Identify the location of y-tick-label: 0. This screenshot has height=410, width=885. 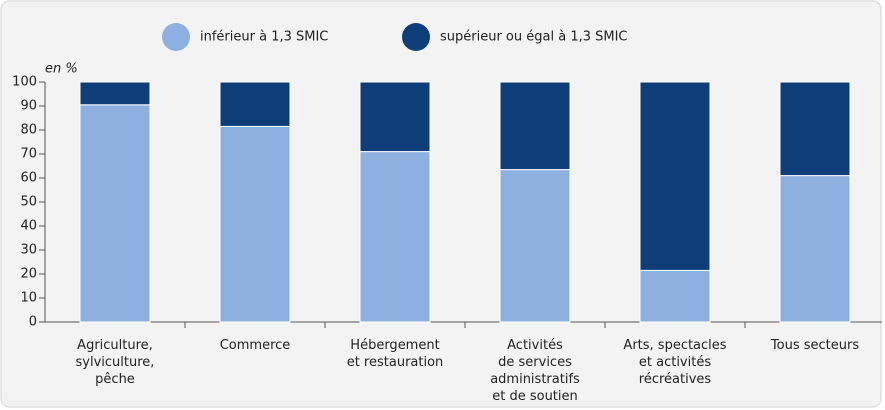
(33, 322).